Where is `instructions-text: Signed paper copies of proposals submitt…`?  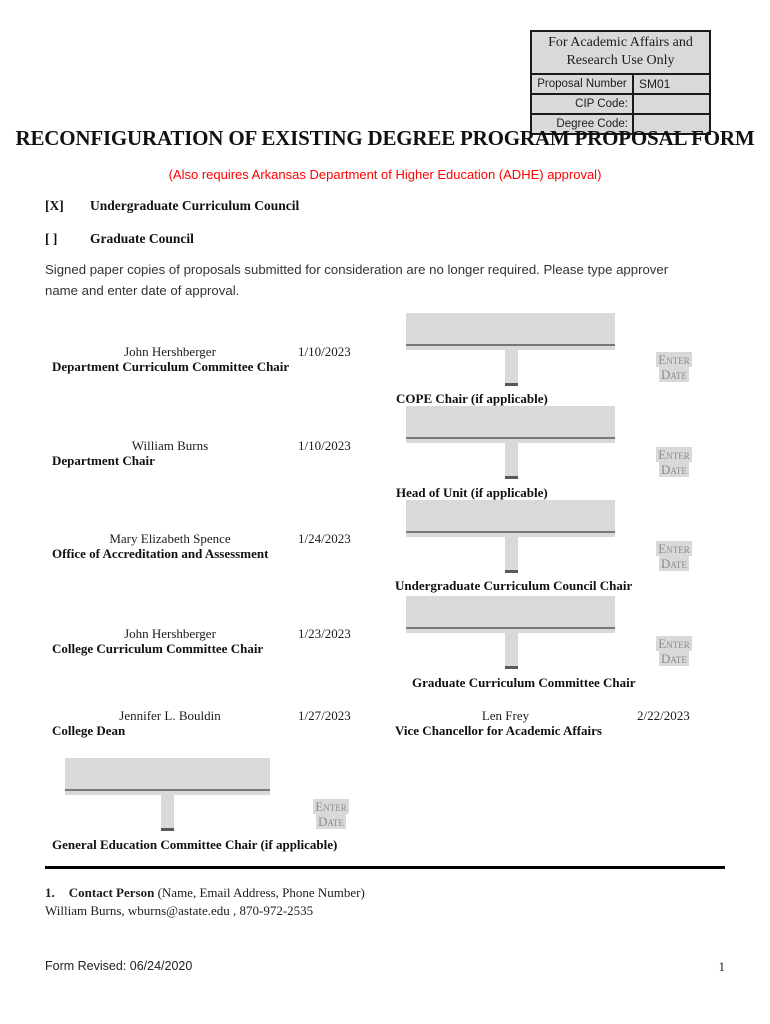 instructions-text: Signed paper copies of proposals submitt… is located at coordinates (357, 280).